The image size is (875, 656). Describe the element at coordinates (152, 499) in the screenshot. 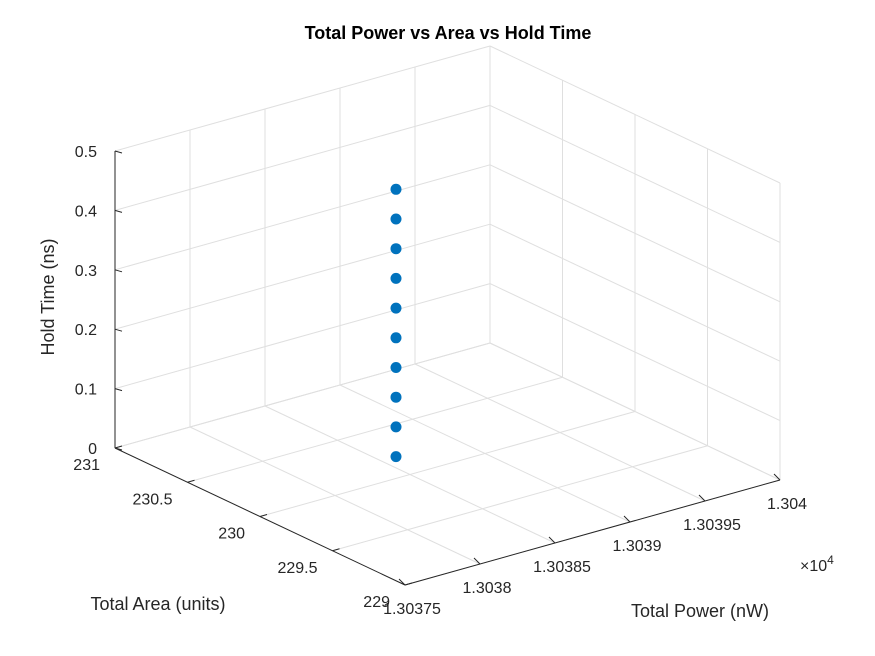

I see `y-tick-label: 230.5` at that location.